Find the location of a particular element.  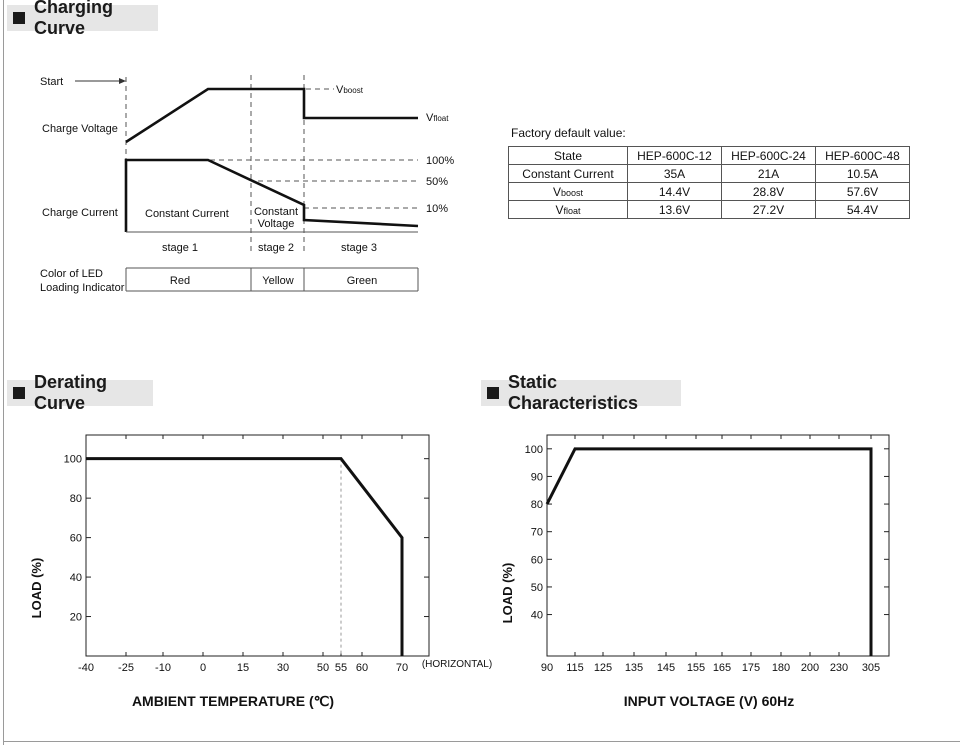

x-tick-label: 50 is located at coordinates (323, 668).